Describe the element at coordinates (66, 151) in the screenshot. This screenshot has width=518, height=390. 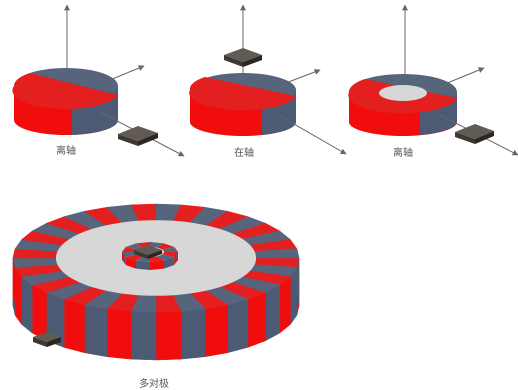
I see `caption-off-axis-1: 离轴` at that location.